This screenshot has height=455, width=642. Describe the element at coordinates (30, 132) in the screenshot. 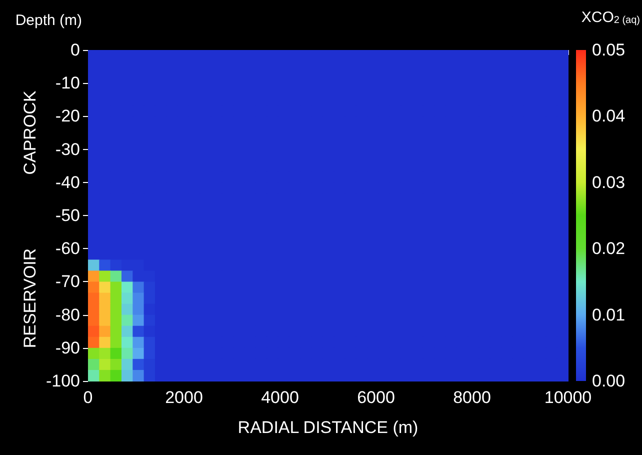

I see `text: CAPROCK` at that location.